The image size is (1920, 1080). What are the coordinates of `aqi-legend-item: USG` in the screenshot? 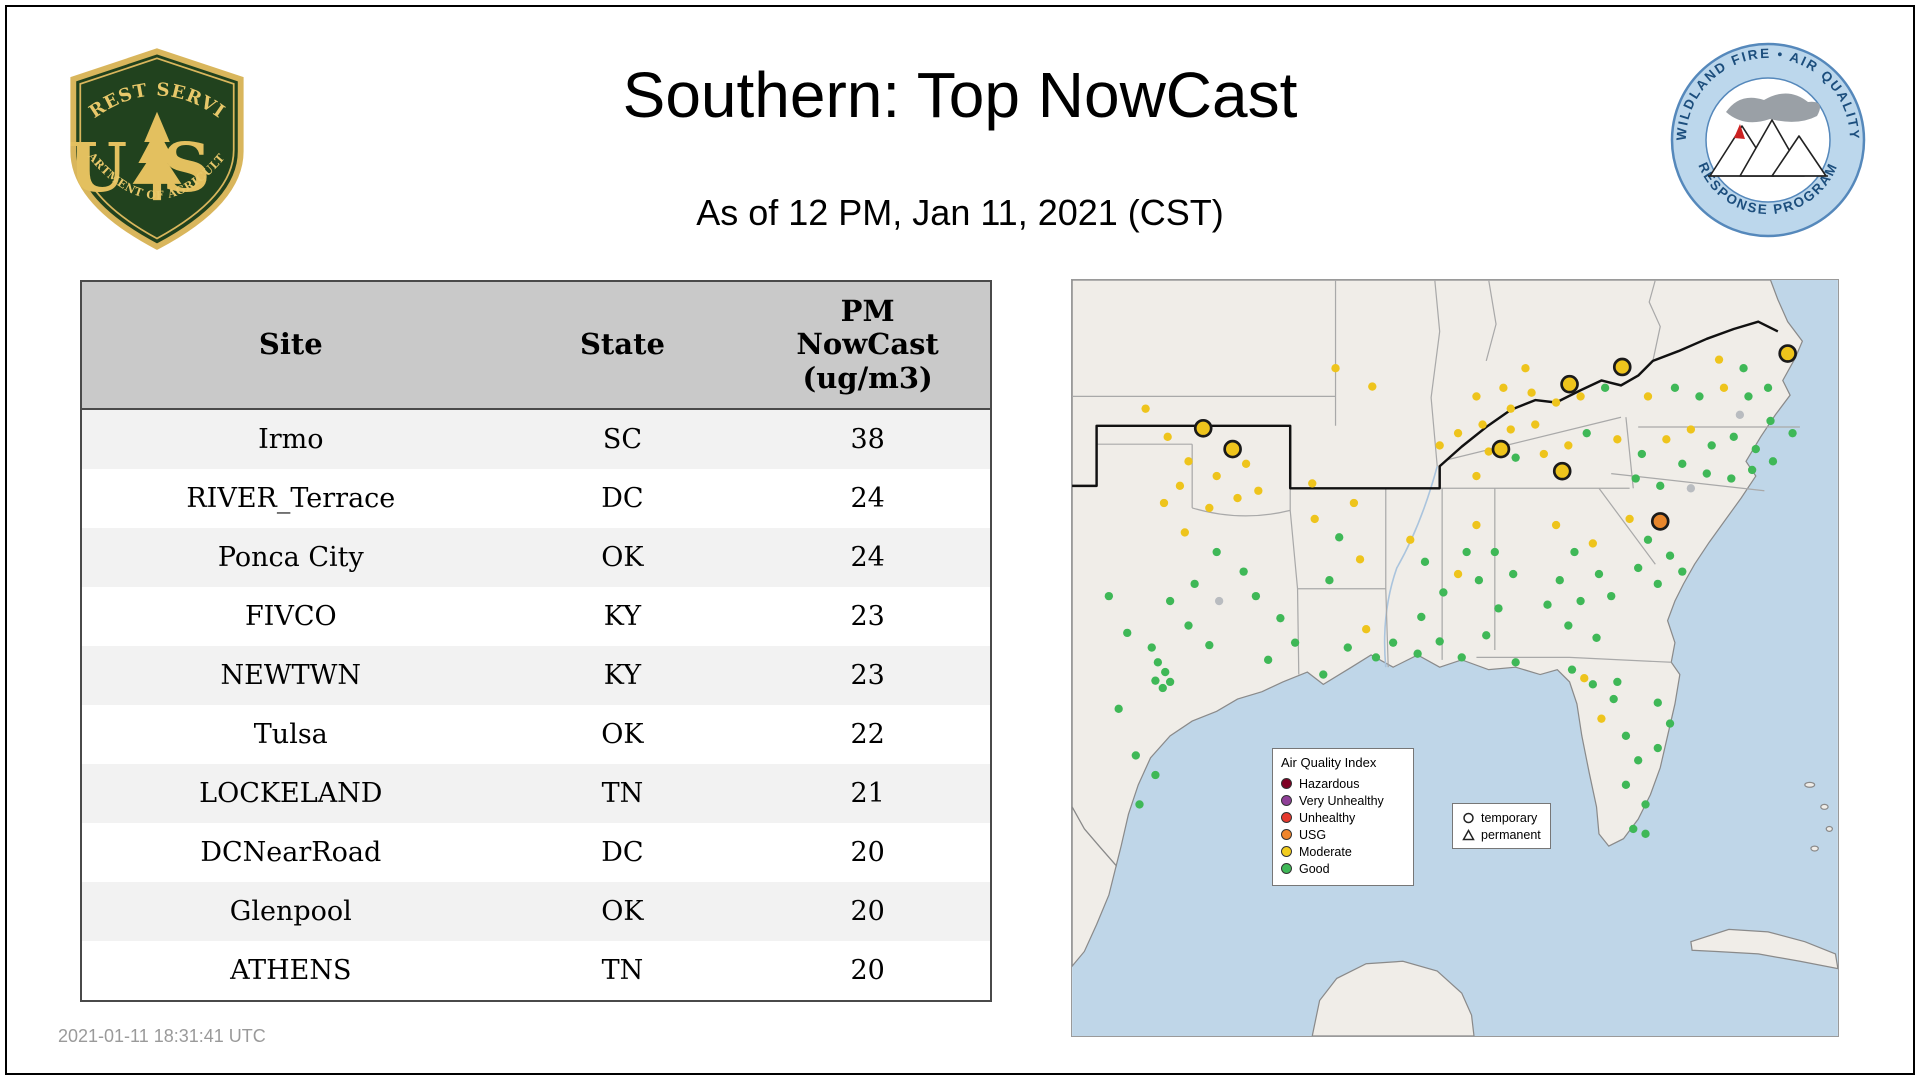 It's located at (1343, 834).